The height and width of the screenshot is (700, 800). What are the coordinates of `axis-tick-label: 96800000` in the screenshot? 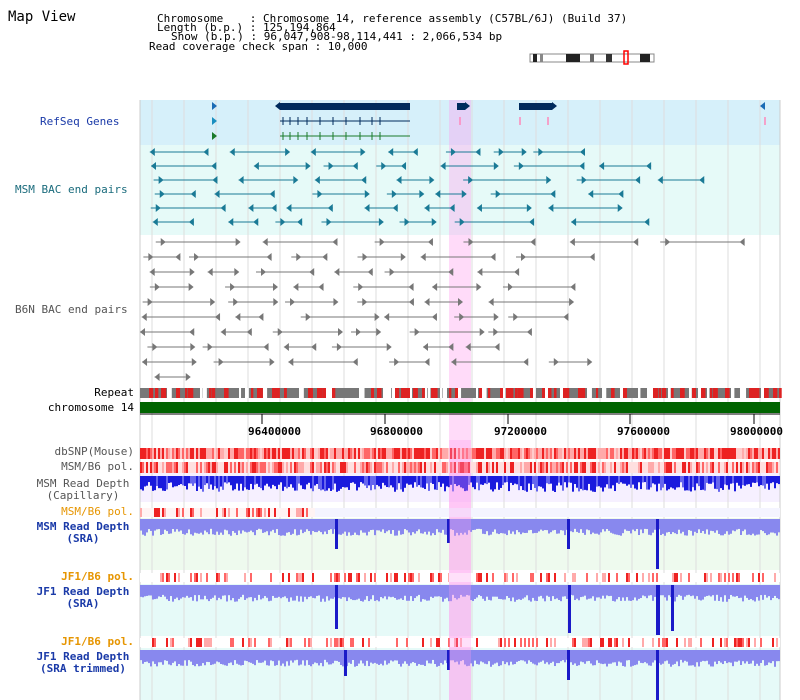 It's located at (396, 431).